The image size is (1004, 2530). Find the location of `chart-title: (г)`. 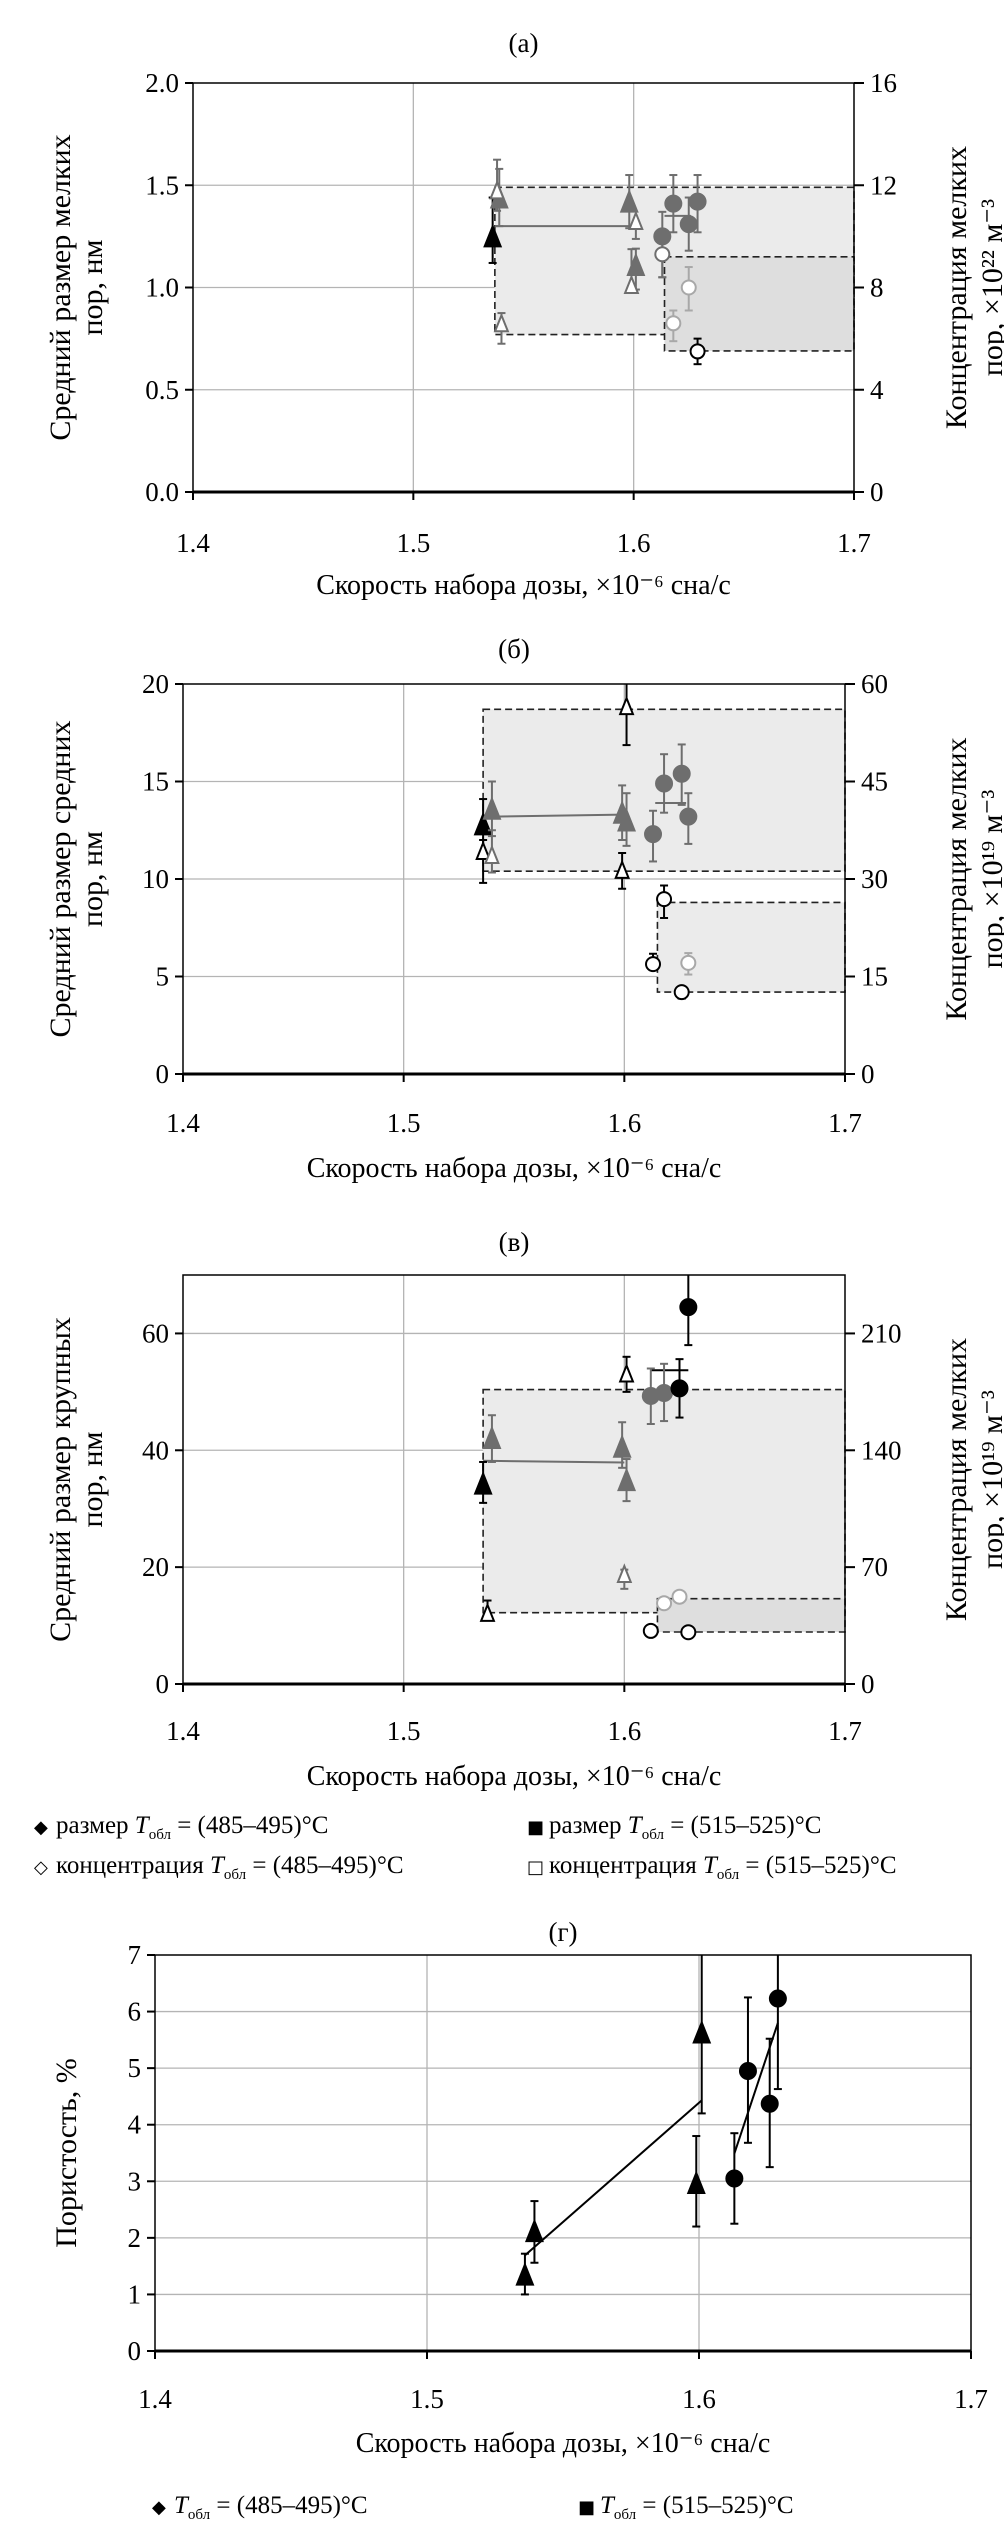

chart-title: (г) is located at coordinates (562, 1932).